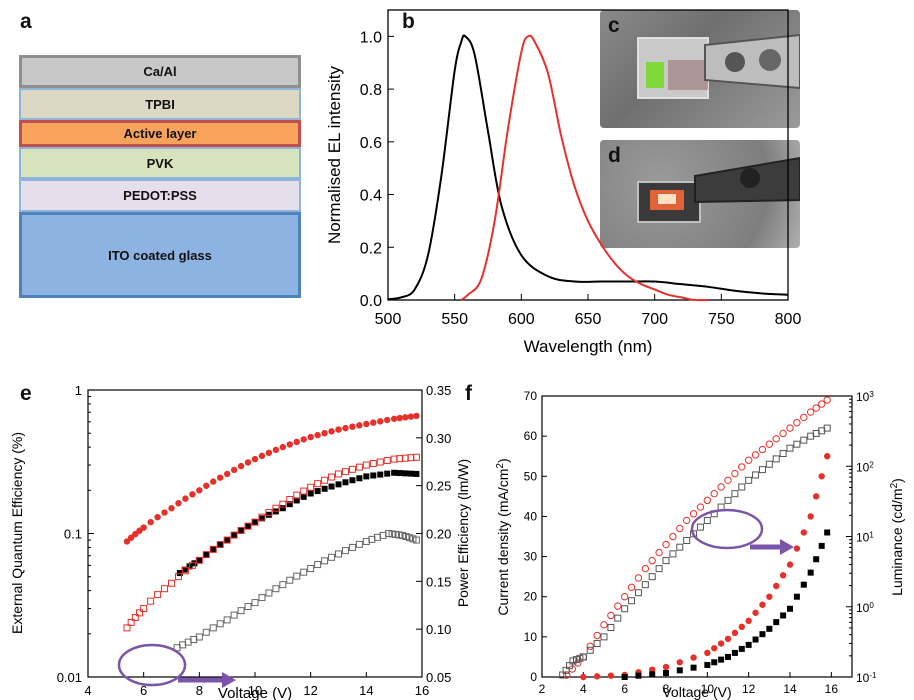  What do you see at coordinates (26, 393) in the screenshot?
I see `panel-label-e: e` at bounding box center [26, 393].